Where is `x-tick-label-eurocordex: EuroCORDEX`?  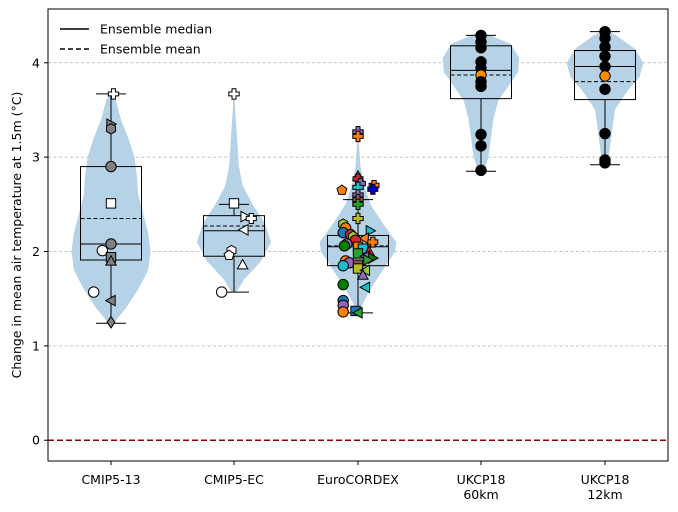 x-tick-label-eurocordex: EuroCORDEX is located at coordinates (358, 479).